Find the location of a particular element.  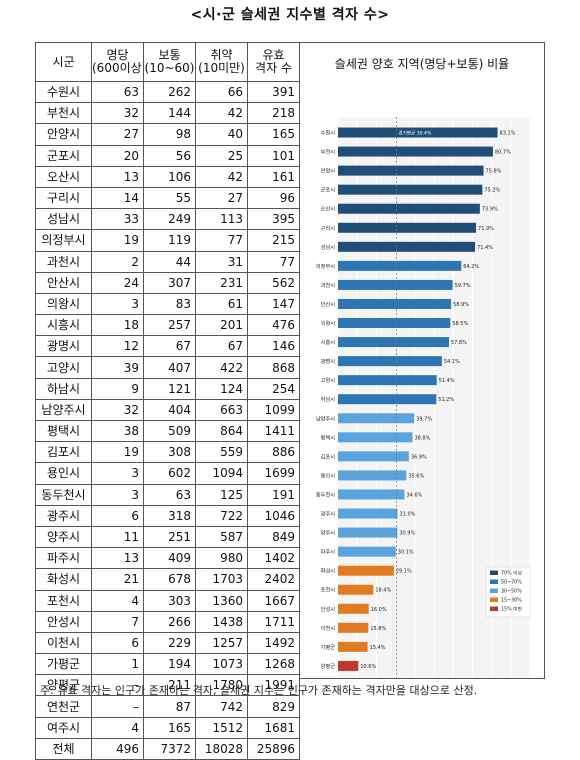

legend-label: 15~30% is located at coordinates (511, 601).